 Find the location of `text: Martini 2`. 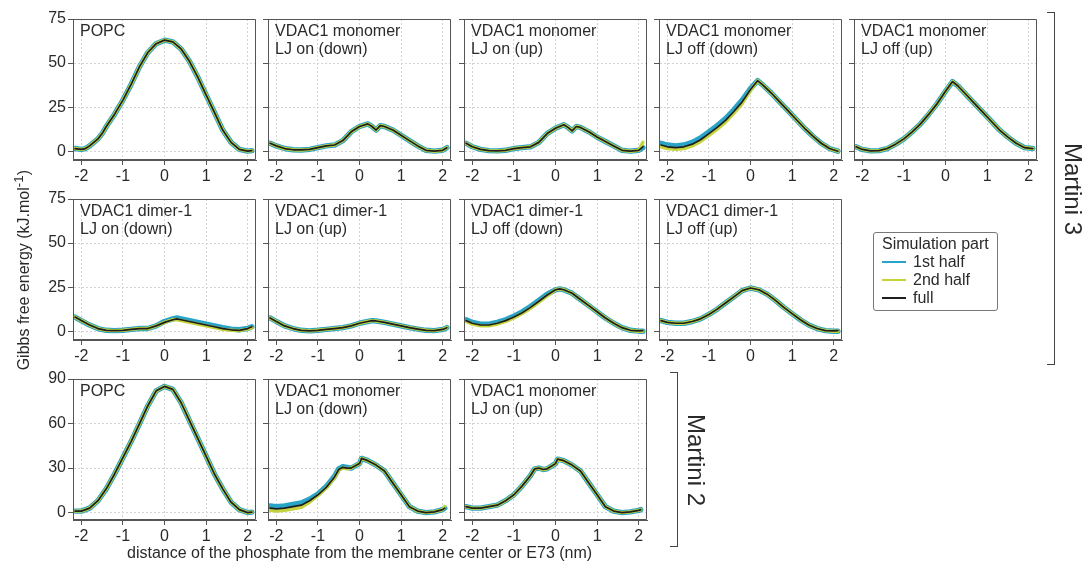

text: Martini 2 is located at coordinates (696, 459).